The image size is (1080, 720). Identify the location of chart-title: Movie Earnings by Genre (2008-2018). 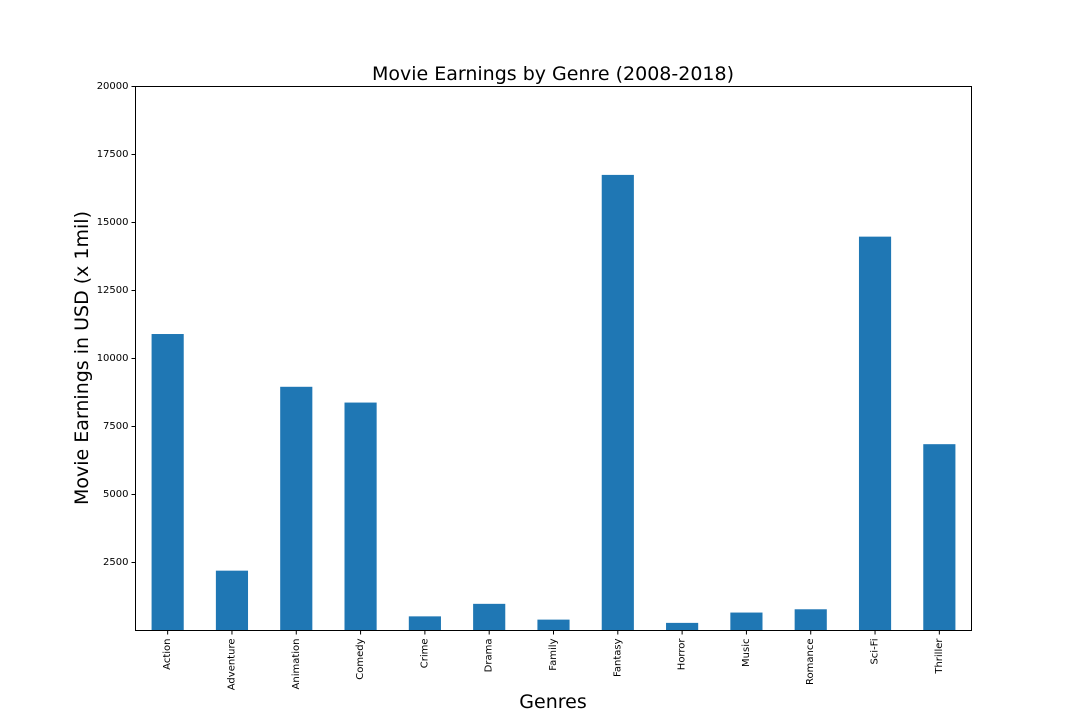
(553, 74).